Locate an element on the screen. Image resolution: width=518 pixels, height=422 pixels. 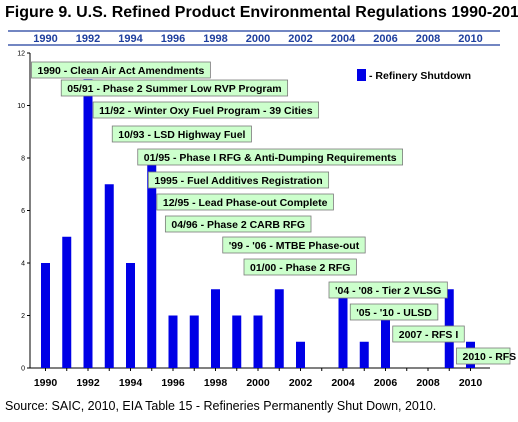
annotation-callout: 10/93 - LSD Highway Fuel is located at coordinates (181, 134).